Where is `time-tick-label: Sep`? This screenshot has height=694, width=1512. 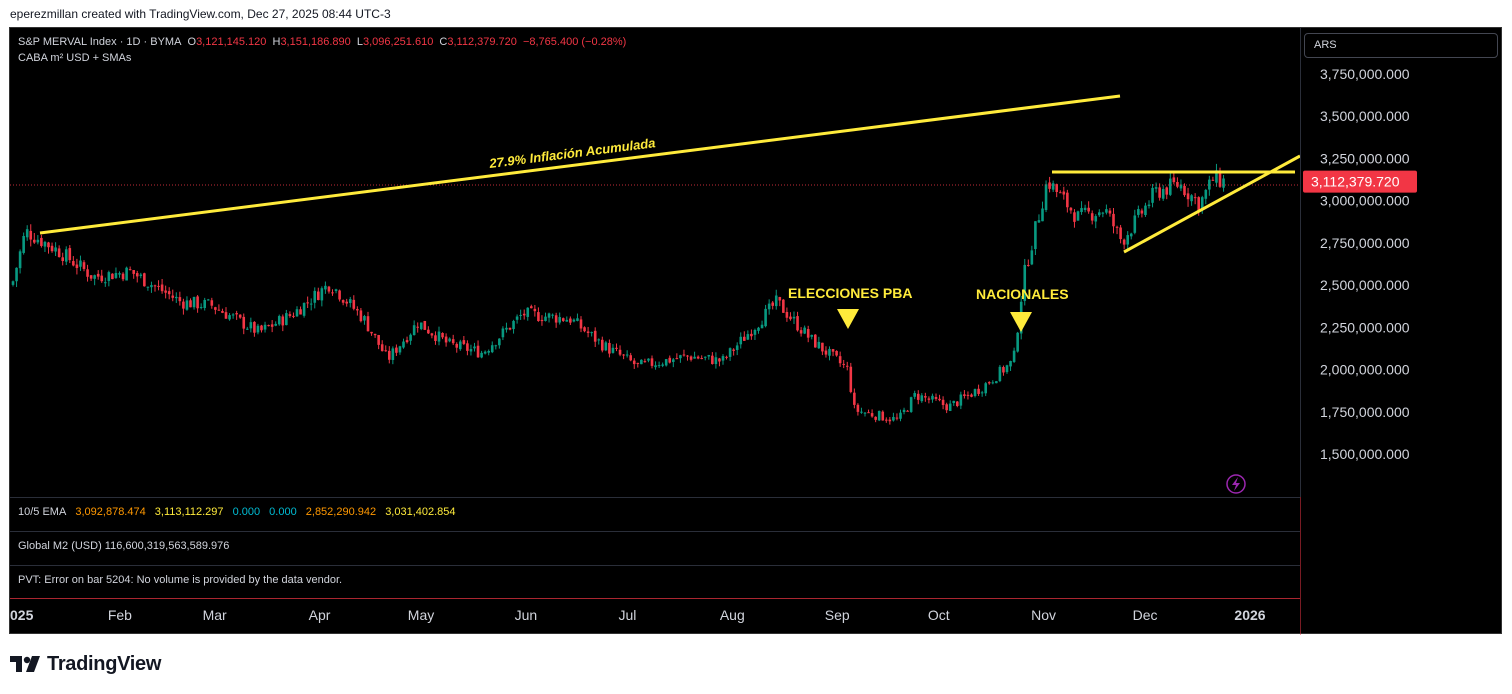 time-tick-label: Sep is located at coordinates (837, 615).